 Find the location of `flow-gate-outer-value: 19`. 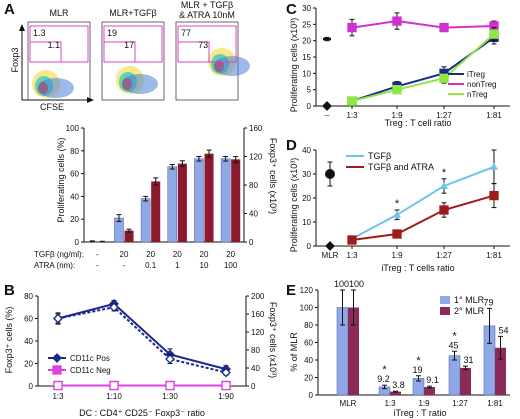

flow-gate-outer-value: 19 is located at coordinates (112, 33).